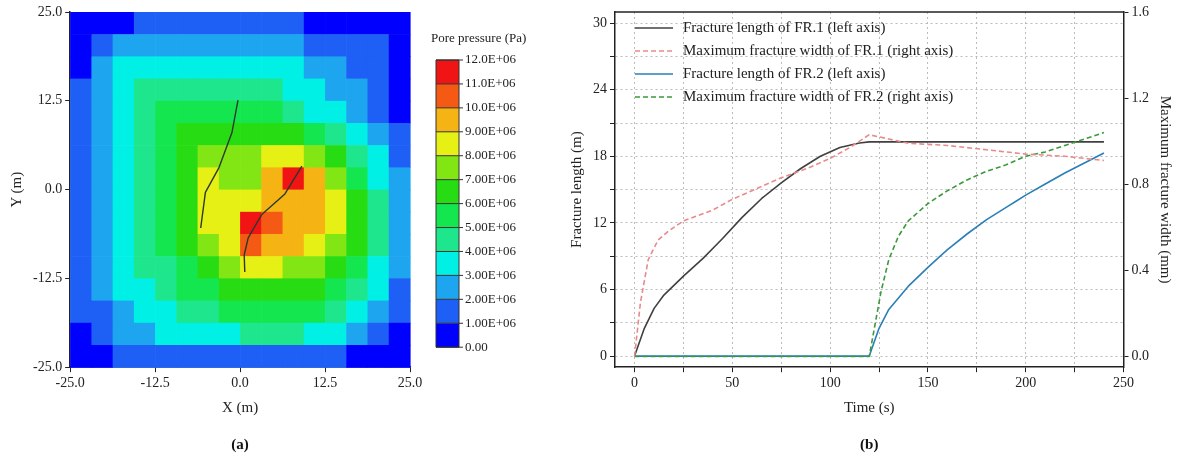 This screenshot has width=1184, height=461. Describe the element at coordinates (1140, 183) in the screenshot. I see `y2-tick-label: 0.8` at that location.